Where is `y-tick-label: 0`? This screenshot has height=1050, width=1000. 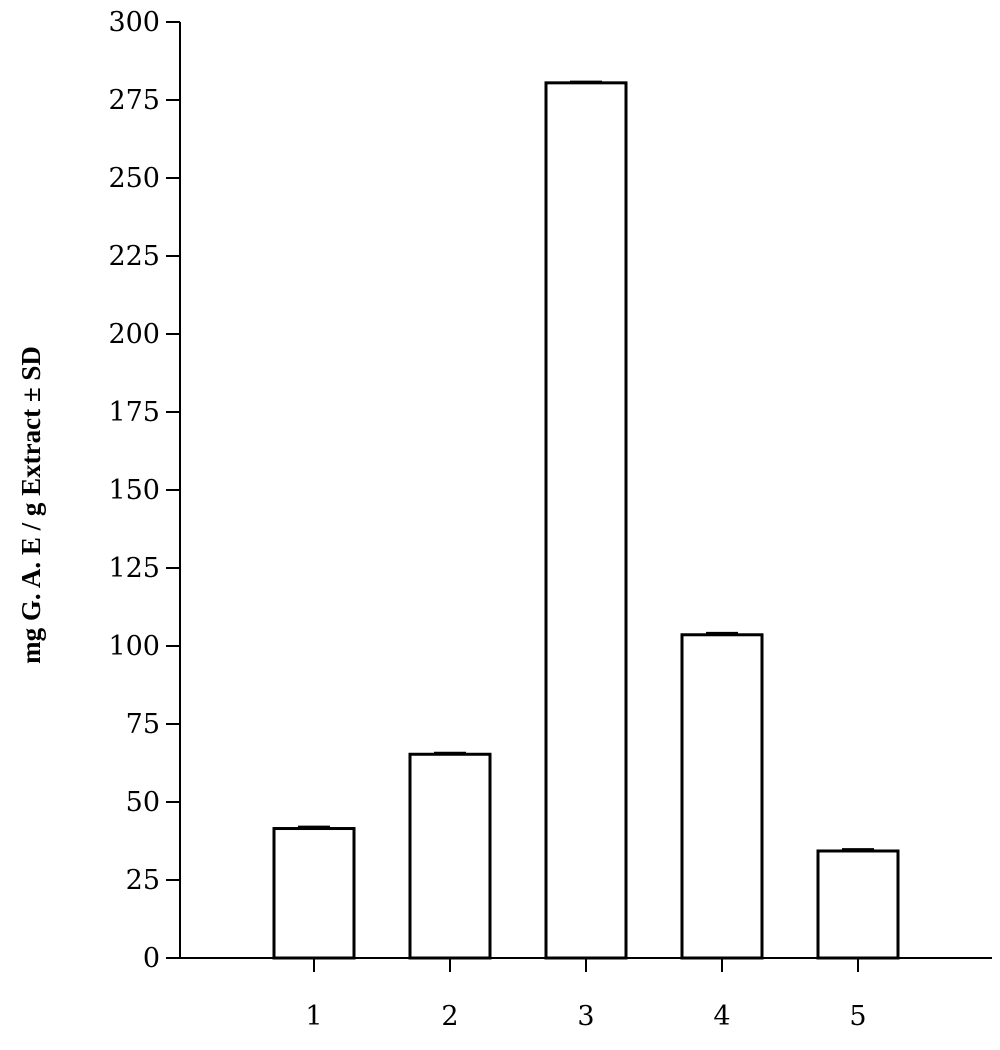
y-tick-label: 0 is located at coordinates (151, 958).